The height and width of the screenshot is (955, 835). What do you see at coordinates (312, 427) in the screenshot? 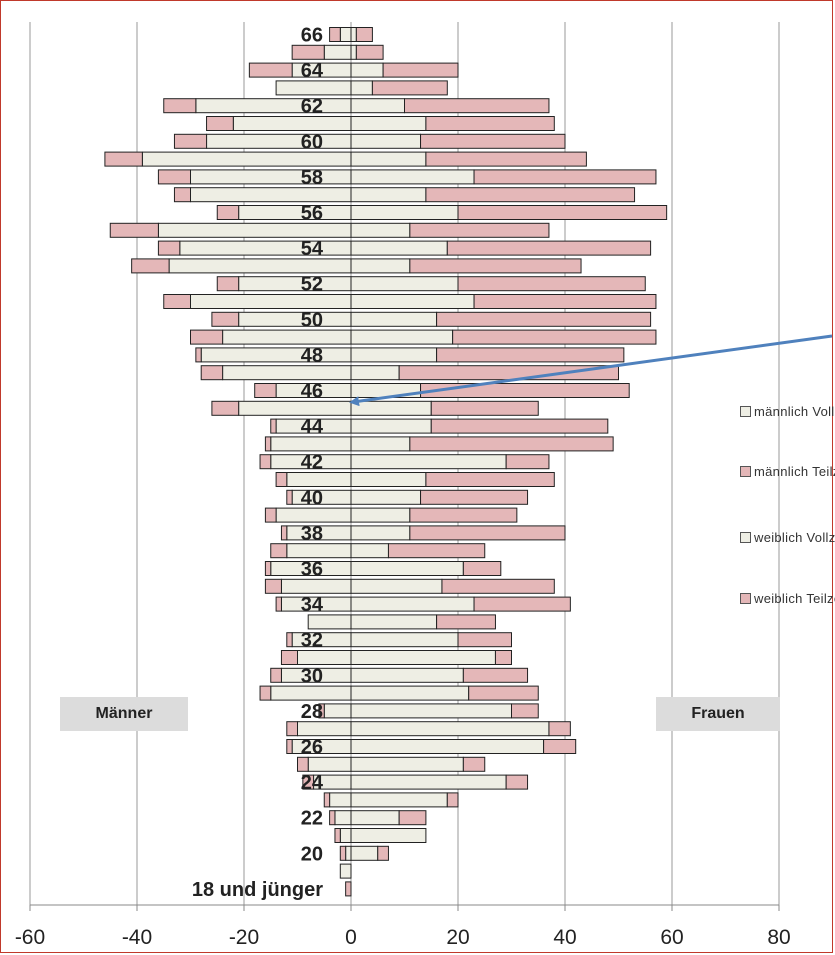
I see `y-tick-label: 44` at bounding box center [312, 427].